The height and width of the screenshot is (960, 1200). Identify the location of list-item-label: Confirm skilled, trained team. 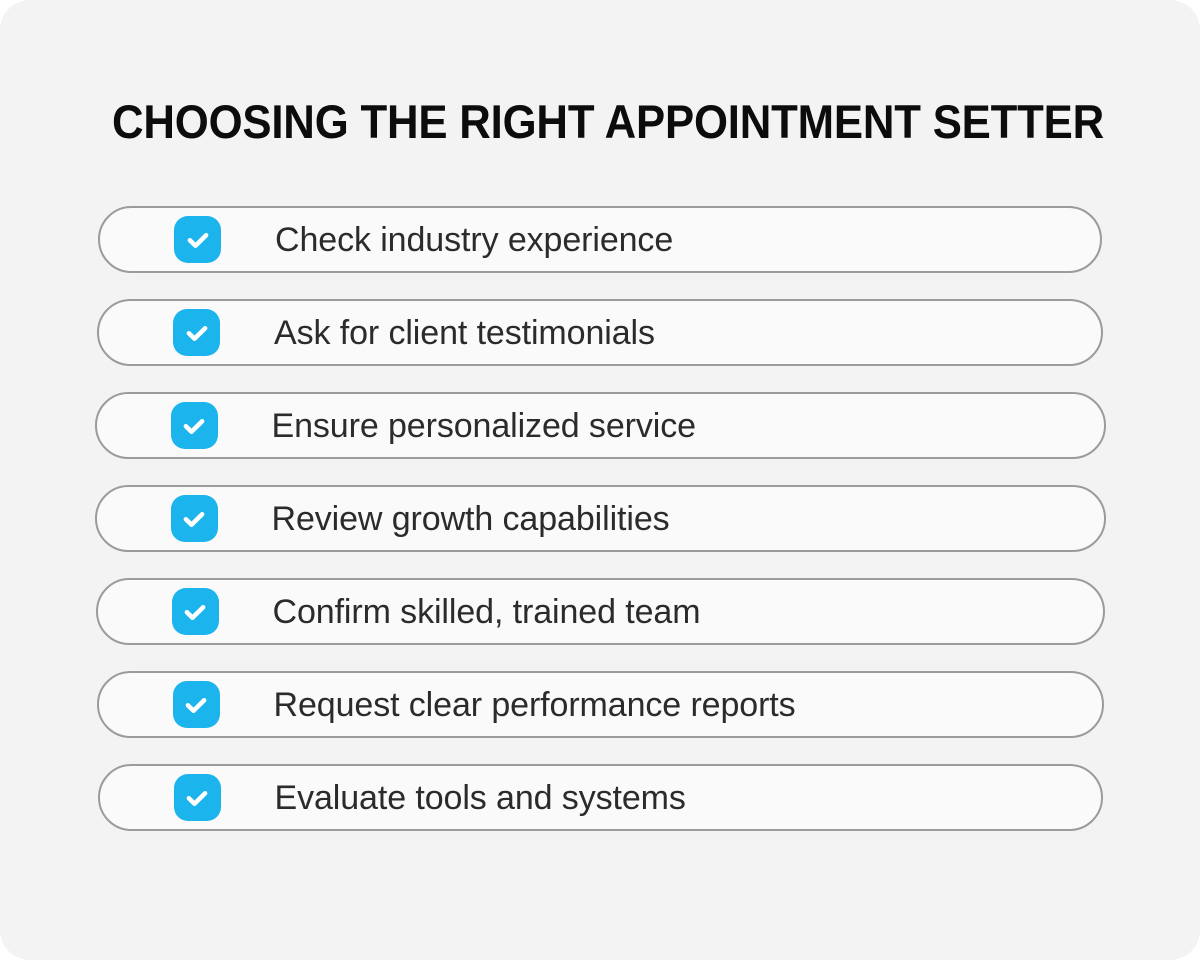
(486, 611).